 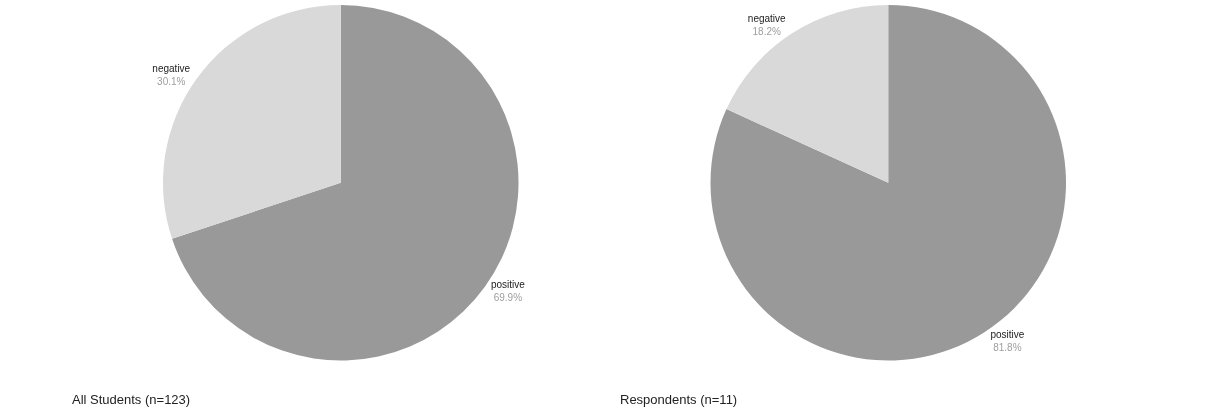 What do you see at coordinates (766, 31) in the screenshot?
I see `data-label: 18.2%` at bounding box center [766, 31].